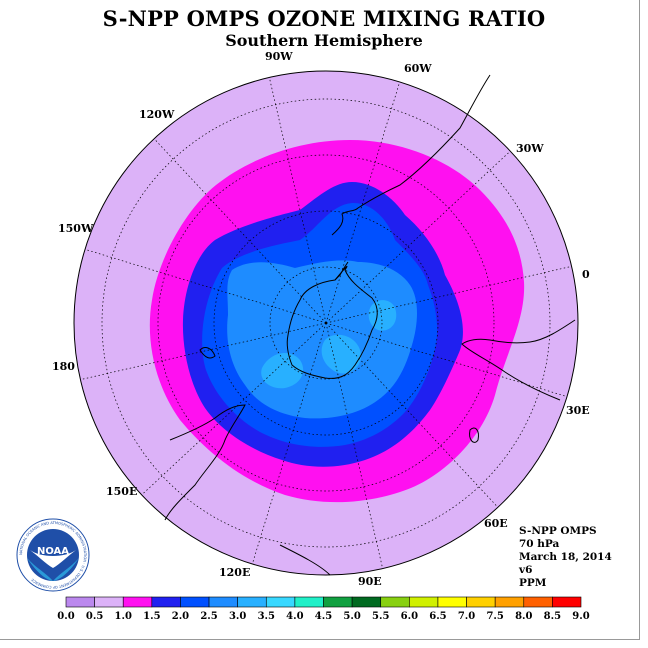 This screenshot has width=648, height=648. What do you see at coordinates (76, 228) in the screenshot?
I see `label-150w: 150W` at bounding box center [76, 228].